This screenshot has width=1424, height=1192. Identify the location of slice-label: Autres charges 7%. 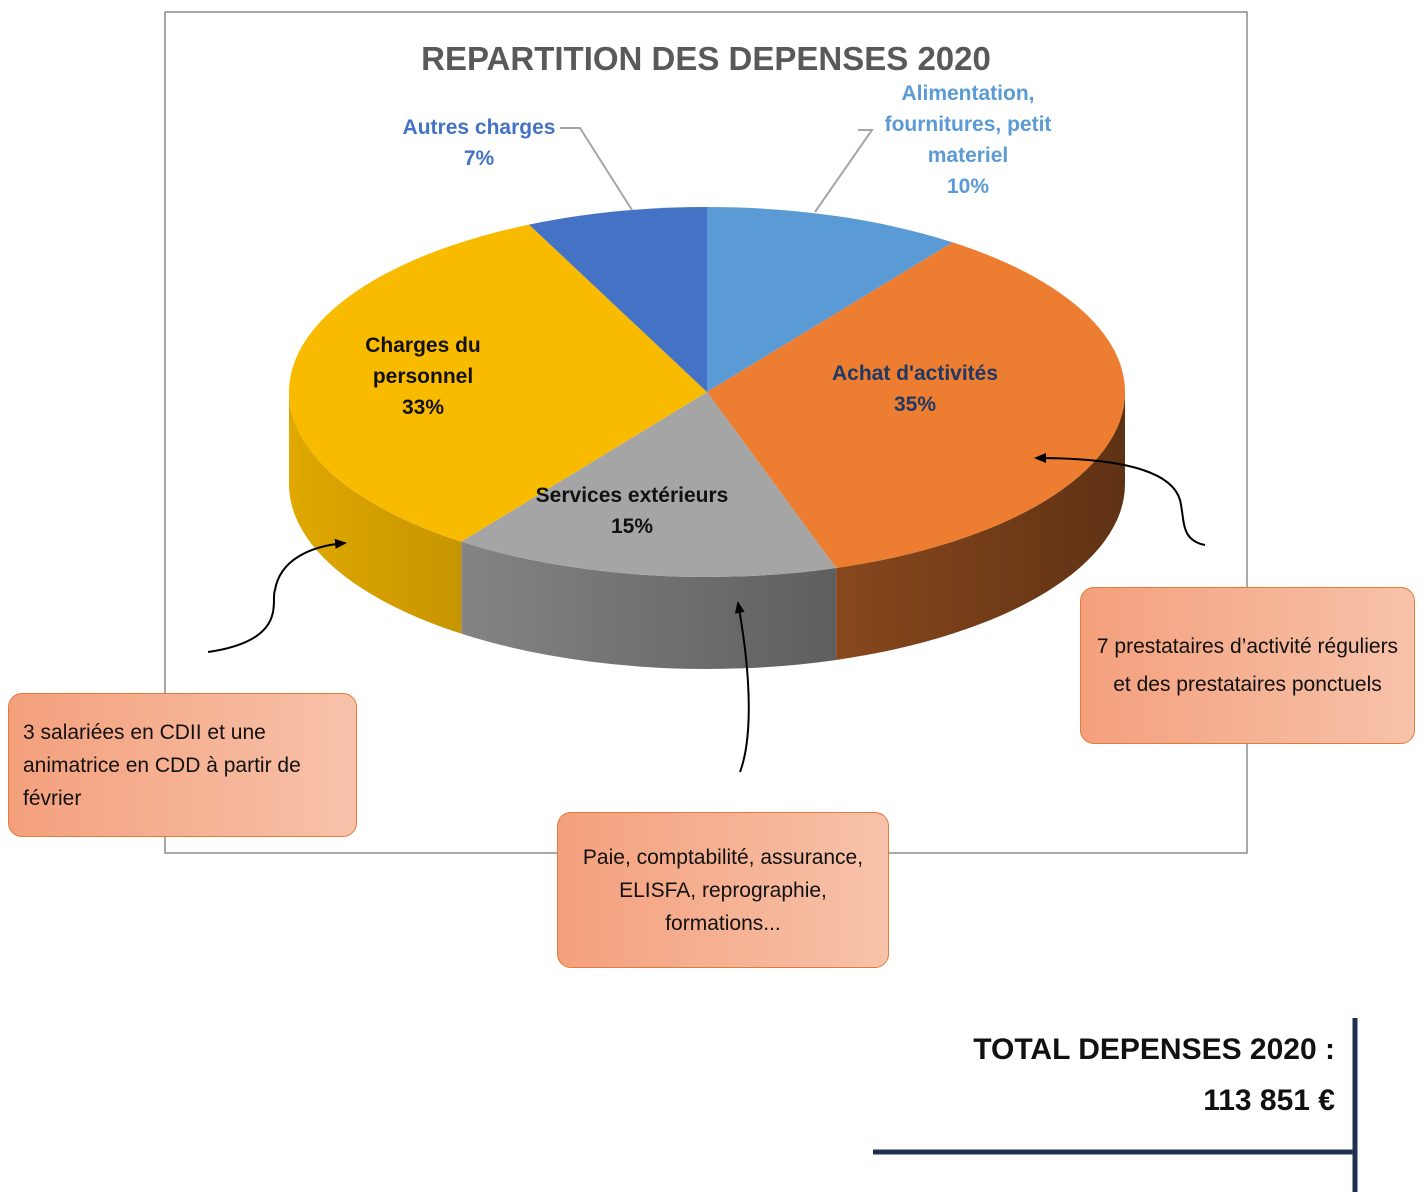
(479, 143).